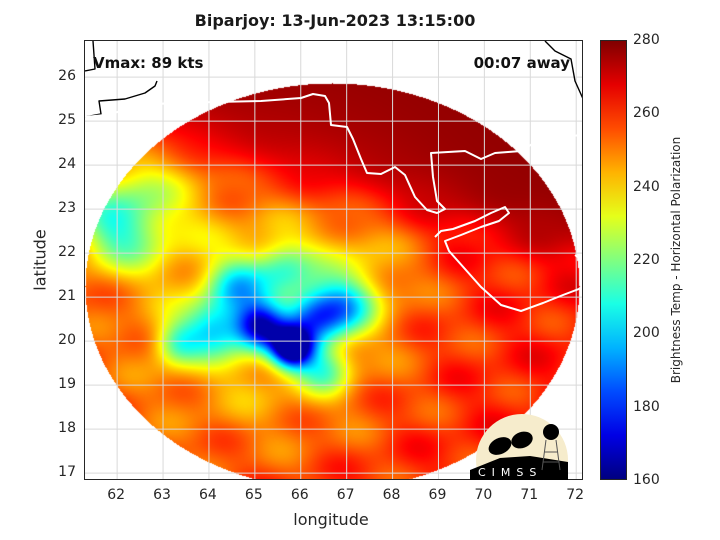 This screenshot has height=540, width=720. Describe the element at coordinates (40, 260) in the screenshot. I see `y-axis-label: latitude` at that location.